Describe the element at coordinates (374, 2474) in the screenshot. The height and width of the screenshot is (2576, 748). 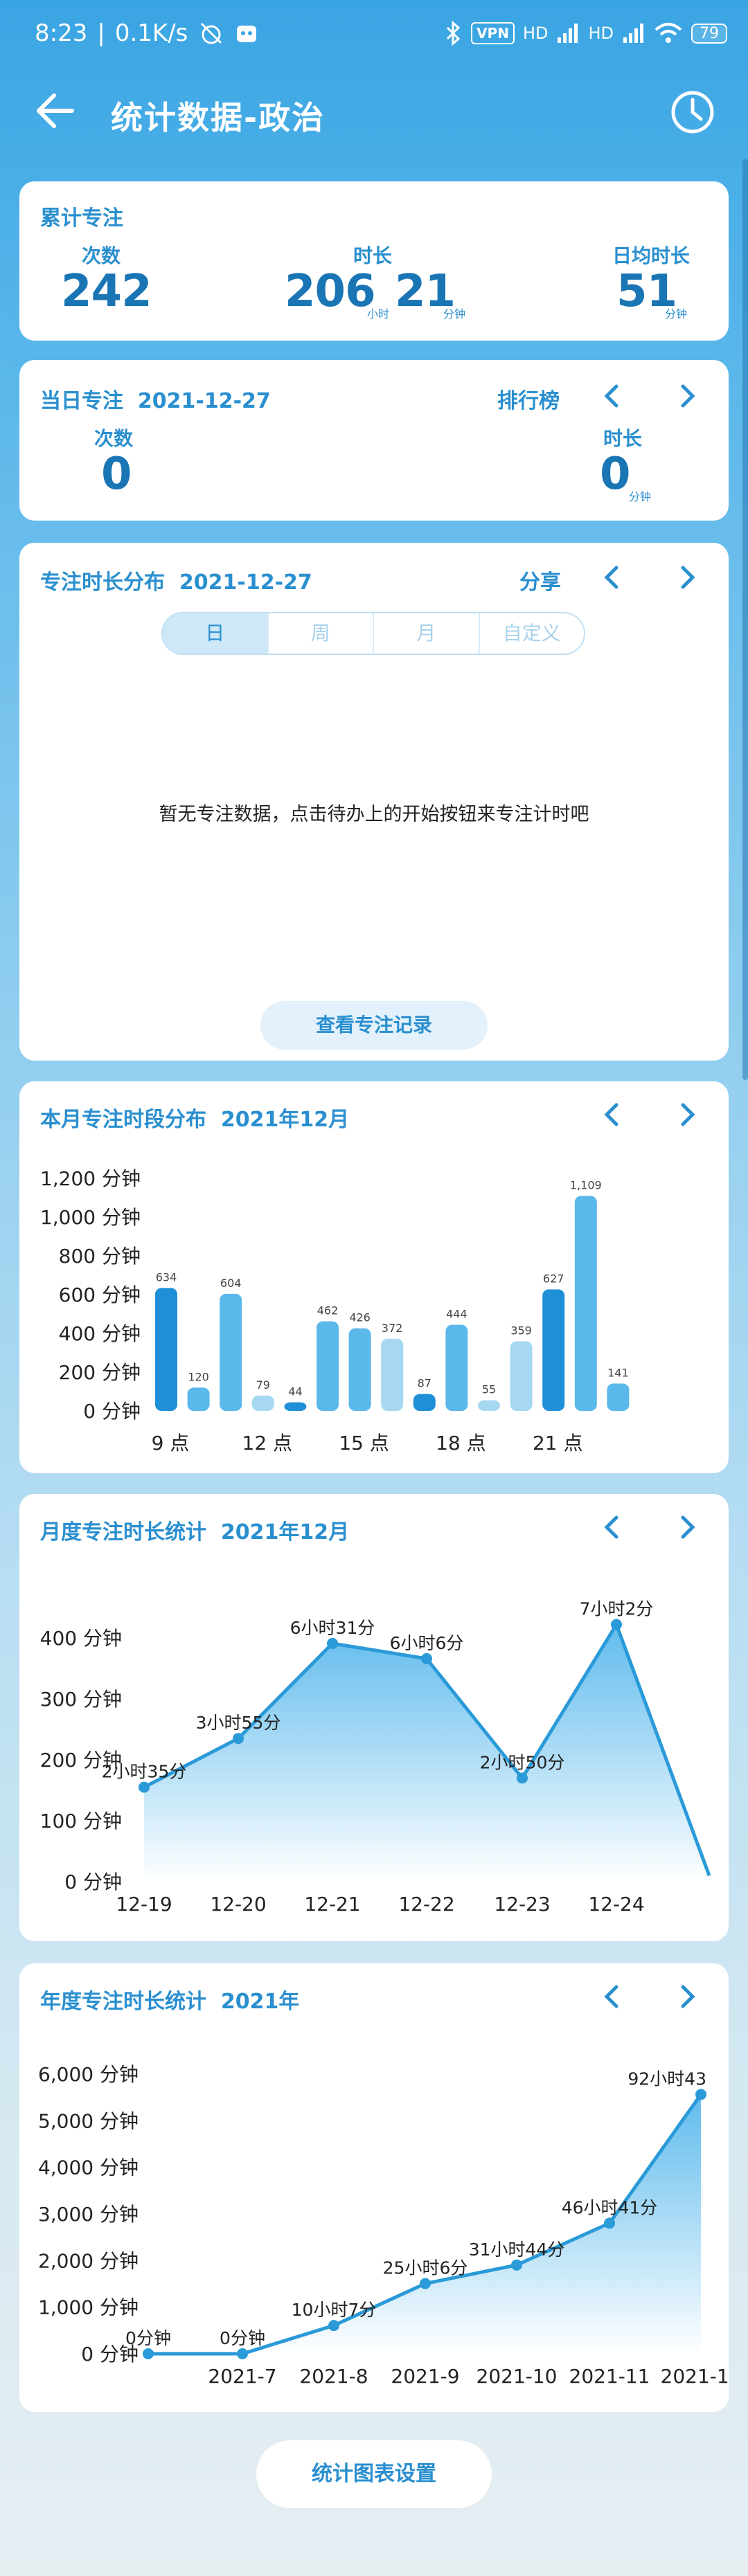
I see `chart-settings-button: 统计图表设置` at that location.